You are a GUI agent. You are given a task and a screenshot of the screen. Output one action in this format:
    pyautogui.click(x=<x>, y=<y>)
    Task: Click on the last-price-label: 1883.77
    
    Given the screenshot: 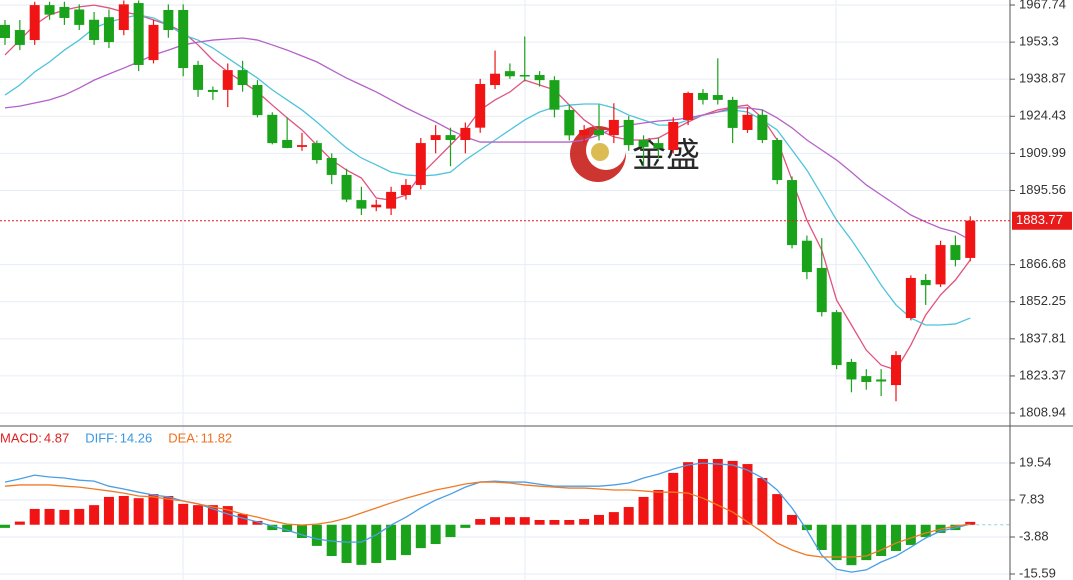 What is the action you would take?
    pyautogui.click(x=1039, y=219)
    